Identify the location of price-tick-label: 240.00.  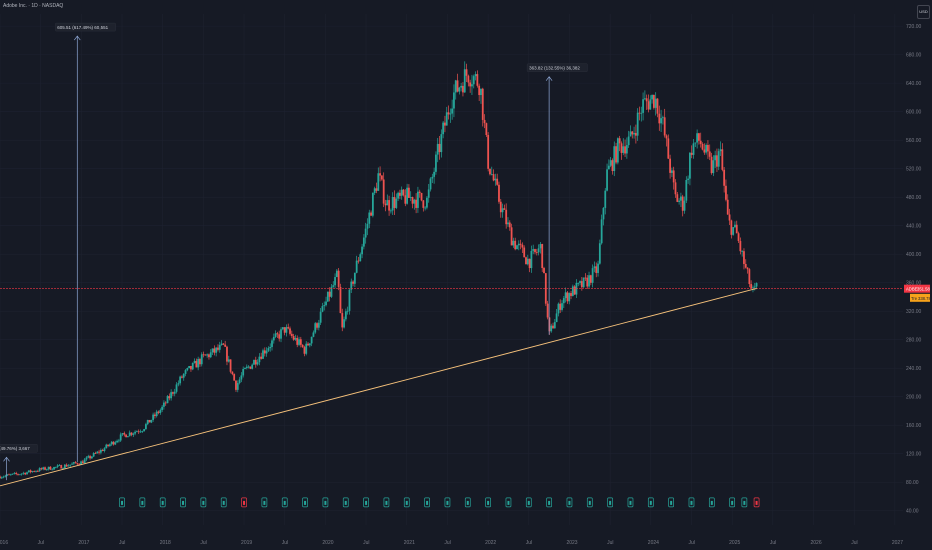
(914, 369).